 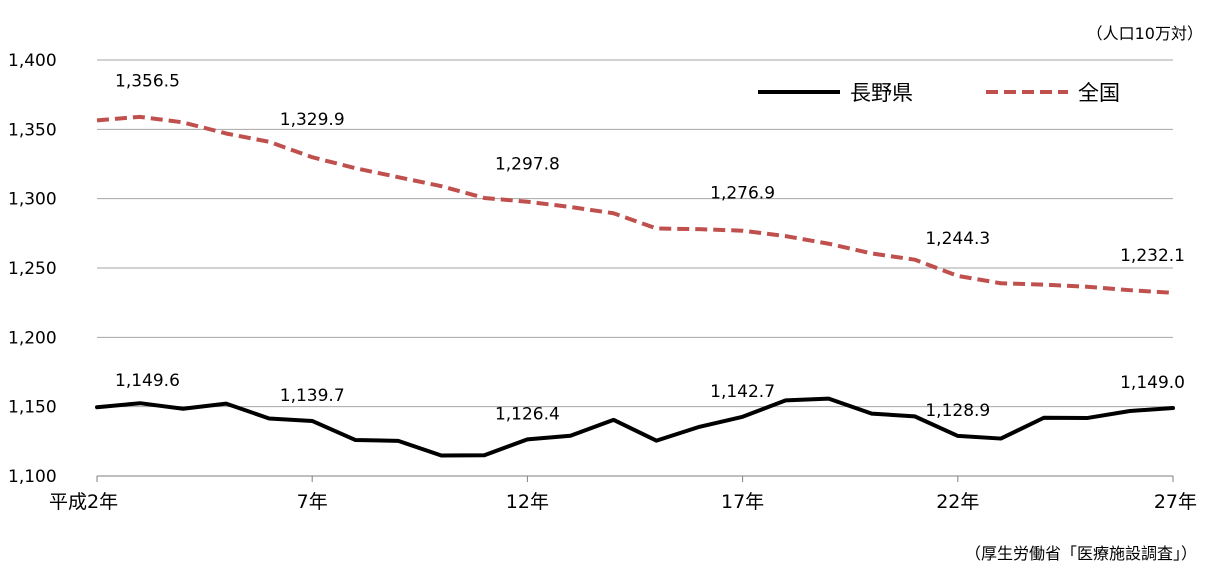 What do you see at coordinates (742, 194) in the screenshot?
I see `data-label: 1,276.9` at bounding box center [742, 194].